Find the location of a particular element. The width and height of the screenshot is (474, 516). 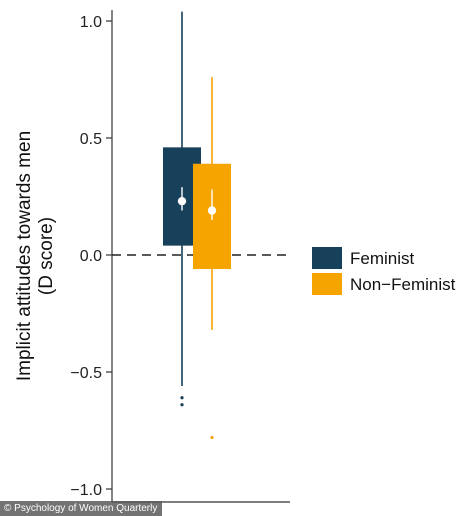

legend-swatch-feminist is located at coordinates (327, 258).